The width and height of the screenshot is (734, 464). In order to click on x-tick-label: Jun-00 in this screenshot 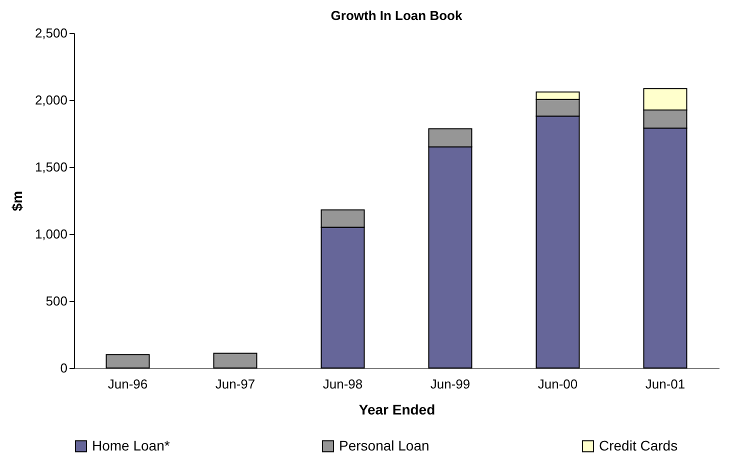, I will do `click(558, 384)`.